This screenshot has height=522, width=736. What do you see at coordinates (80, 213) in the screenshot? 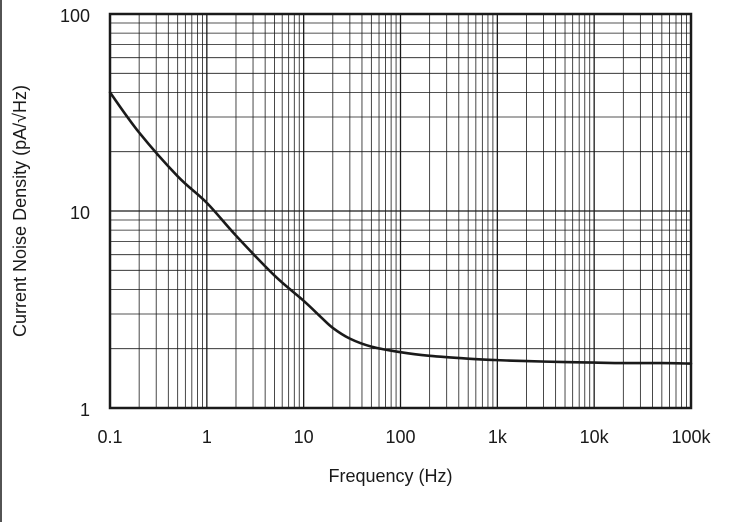
I see `y-tick-label: 10` at bounding box center [80, 213].